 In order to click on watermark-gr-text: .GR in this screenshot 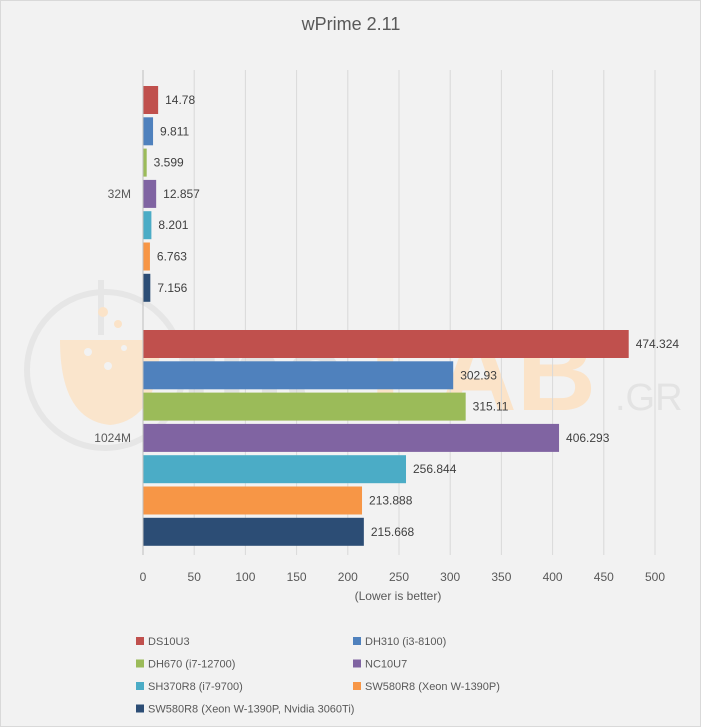, I will do `click(649, 398)`.